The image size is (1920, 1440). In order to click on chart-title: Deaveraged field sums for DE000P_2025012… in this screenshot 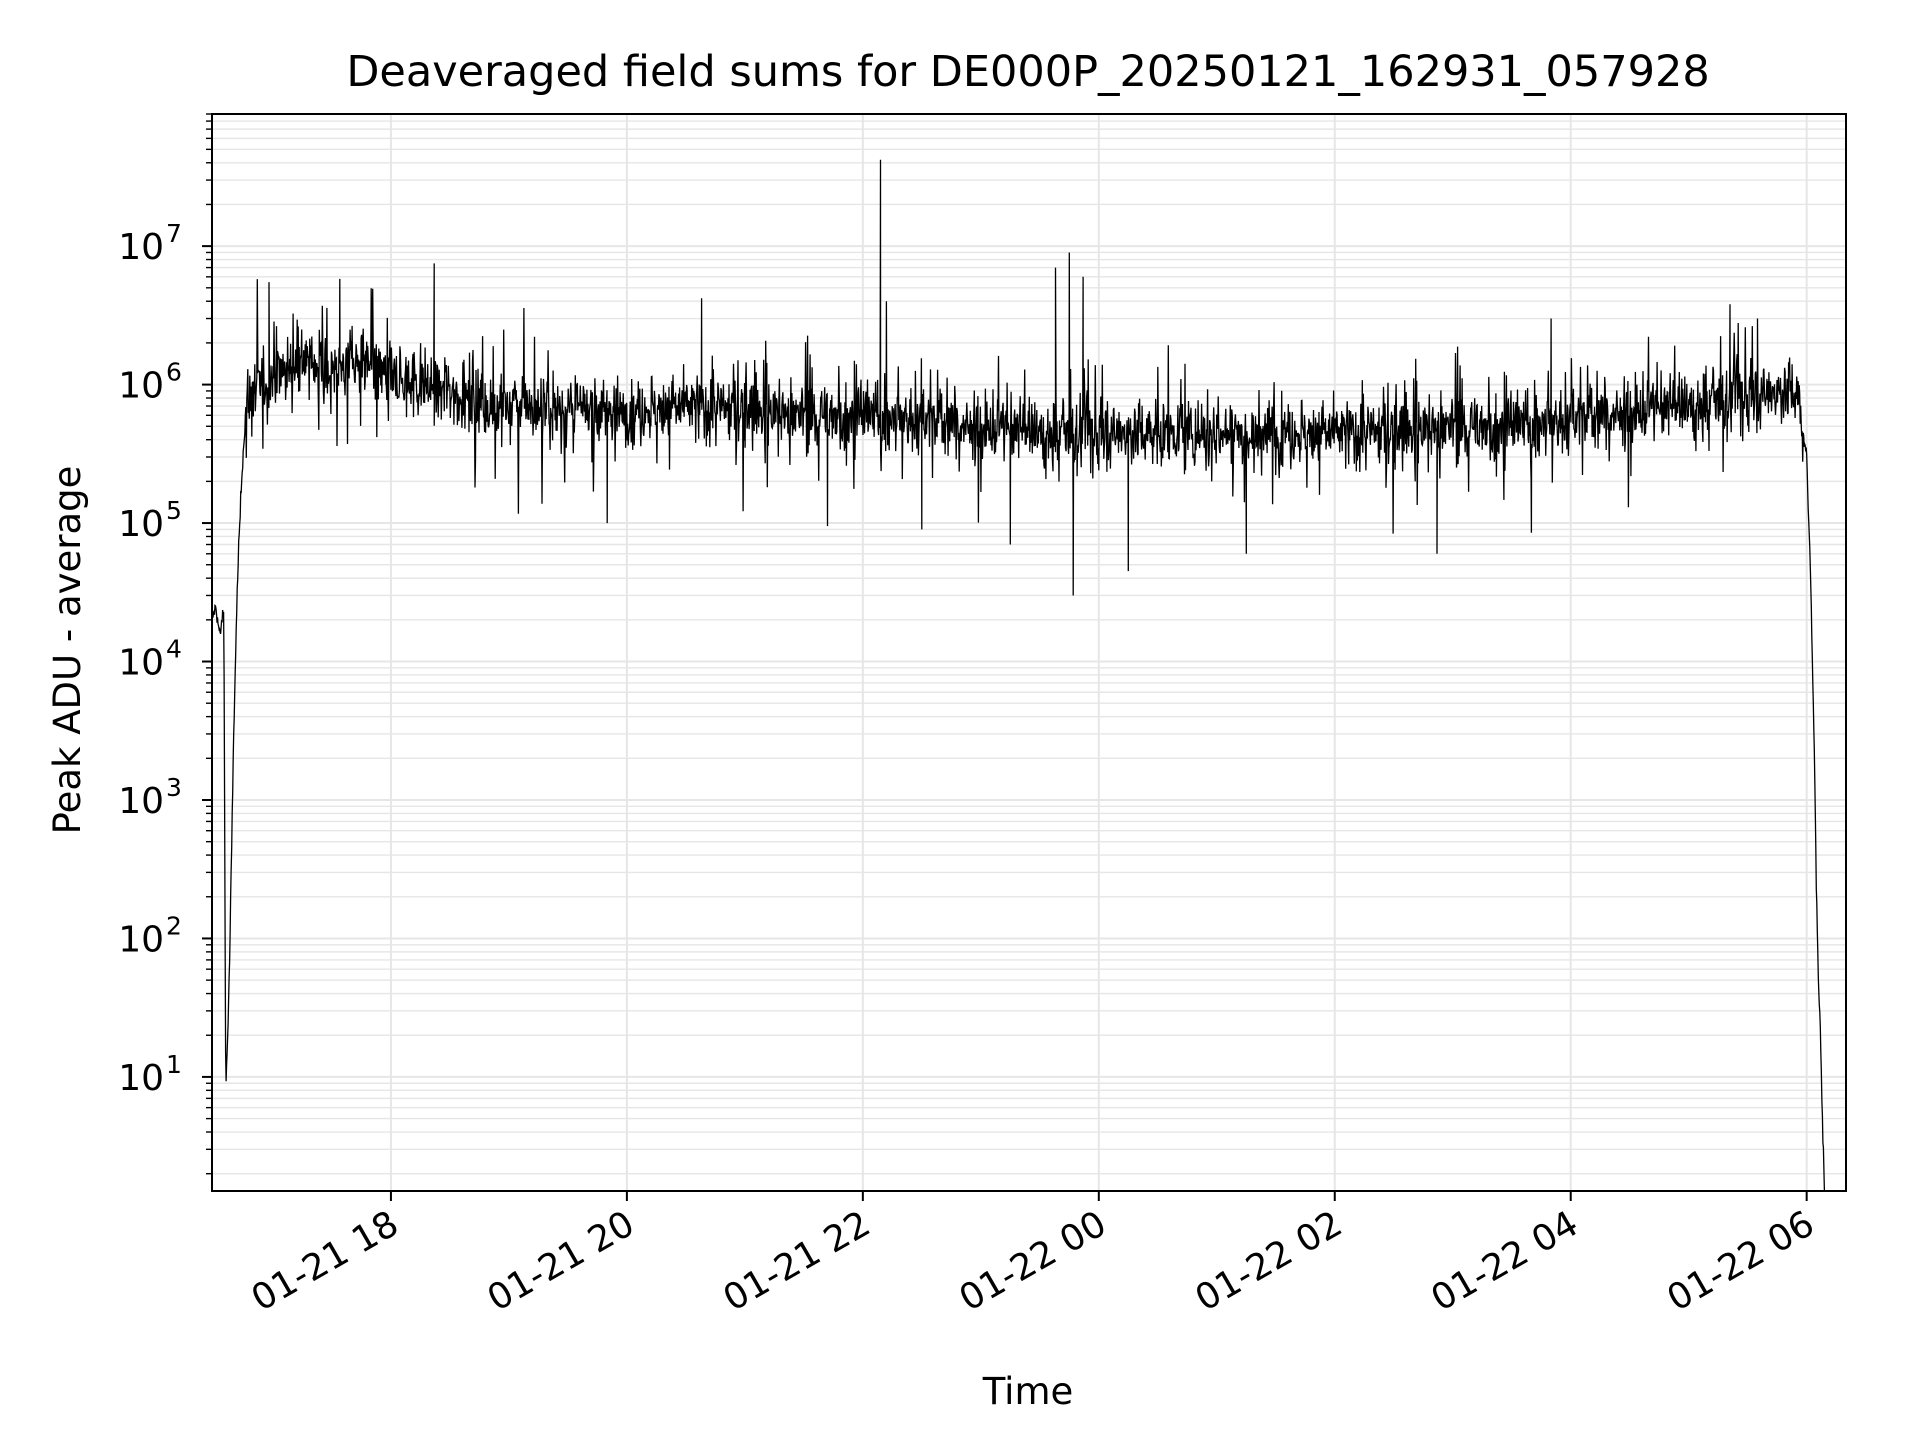, I will do `click(1027, 72)`.